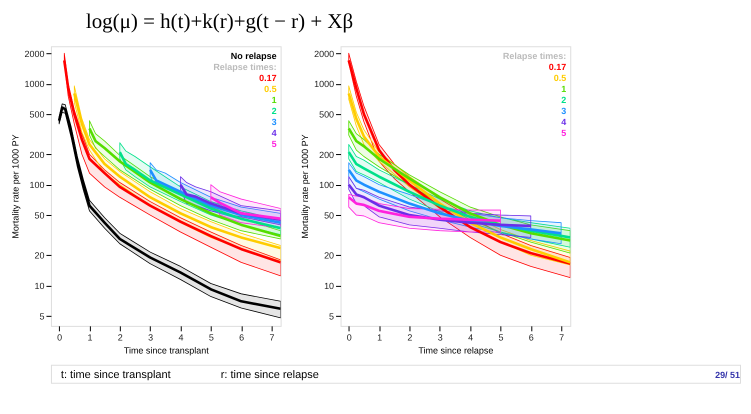  Describe the element at coordinates (269, 374) in the screenshot. I see `text: r: time since relapse` at that location.